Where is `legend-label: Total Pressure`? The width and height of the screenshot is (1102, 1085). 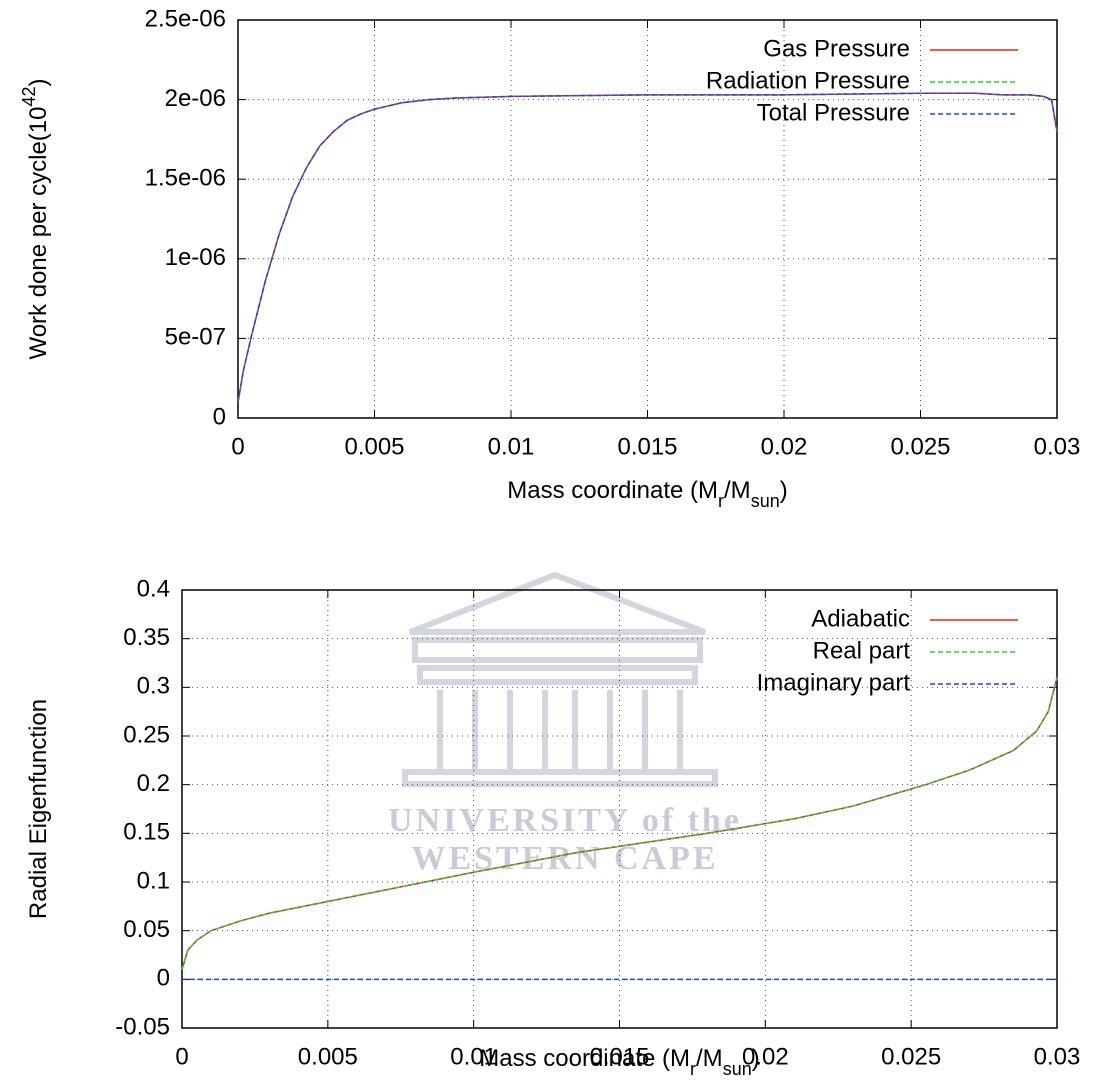
legend-label: Total Pressure is located at coordinates (833, 112).